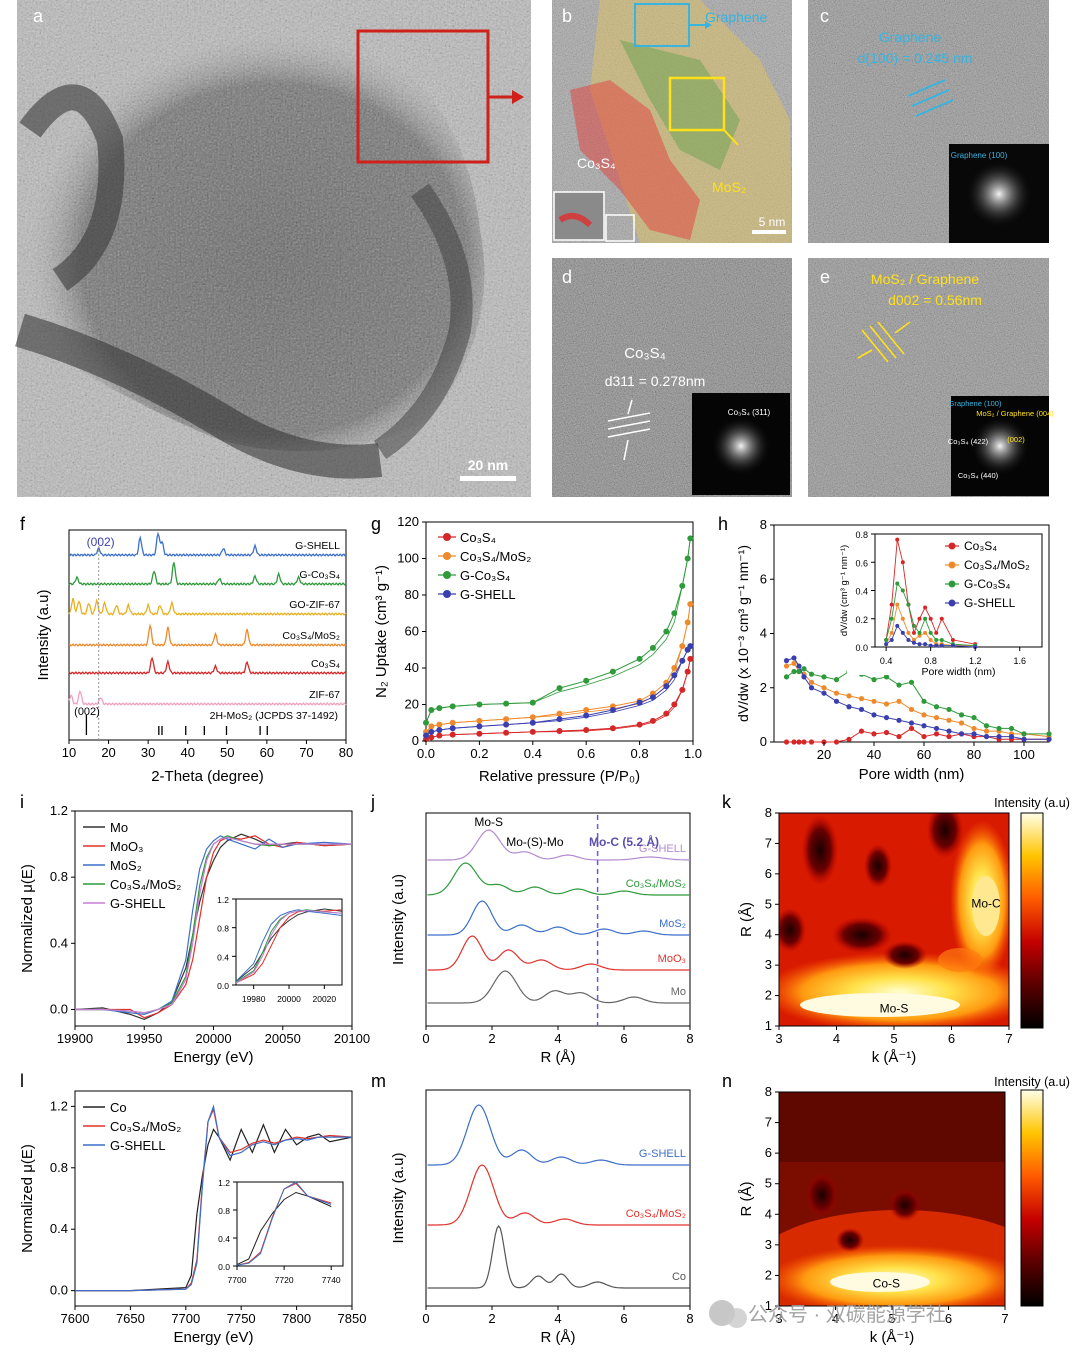  What do you see at coordinates (22, 1081) in the screenshot?
I see `panel-label-l: l` at bounding box center [22, 1081].